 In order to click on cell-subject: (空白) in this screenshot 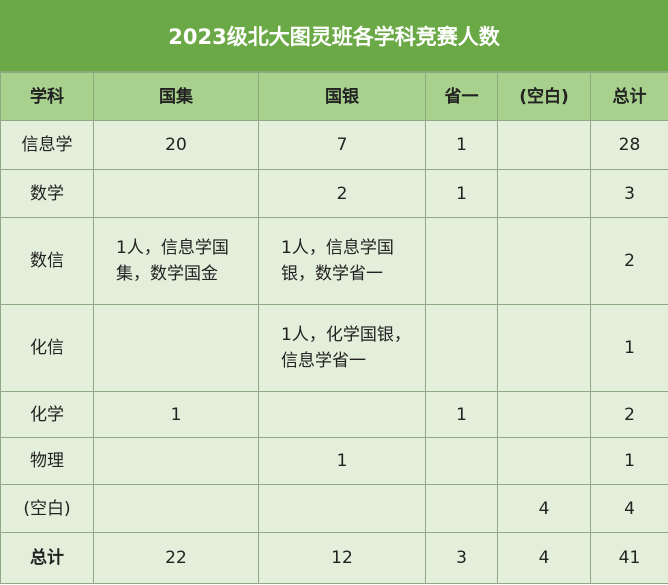, I will do `click(47, 508)`.